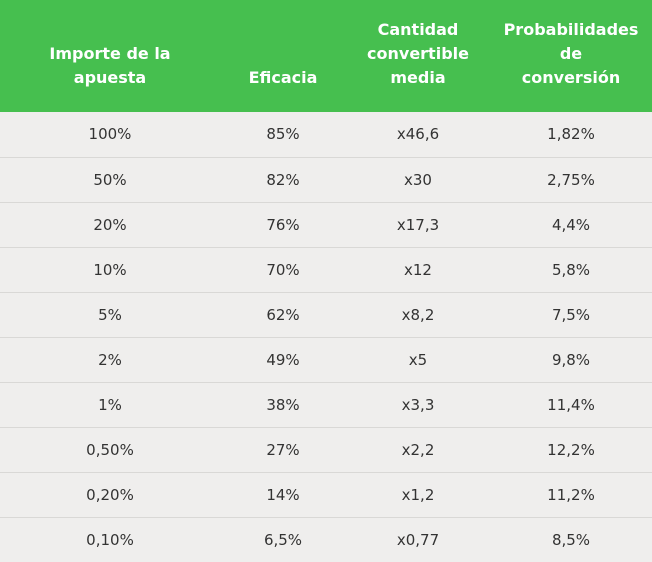 This screenshot has height=562, width=652. I want to click on cell-eficacia: 85%, so click(283, 134).